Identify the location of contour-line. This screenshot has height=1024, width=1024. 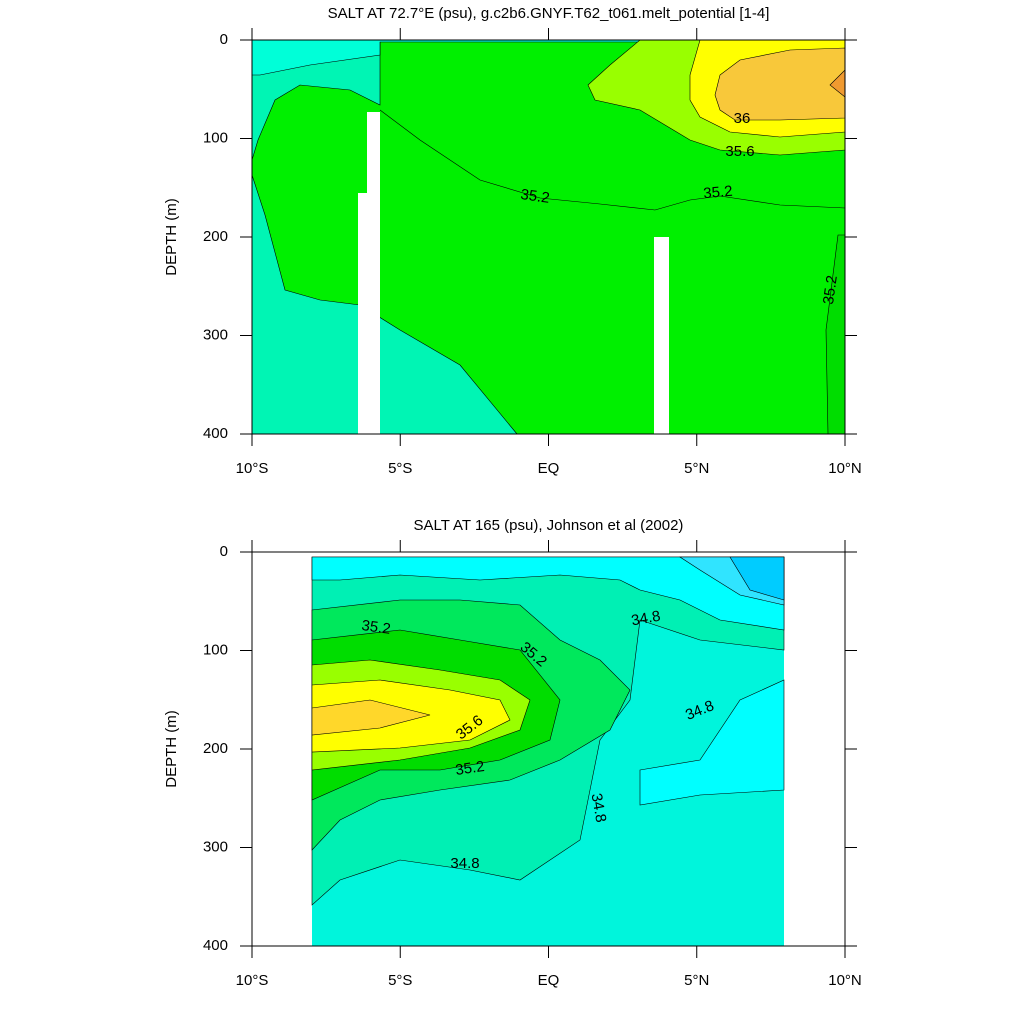
(612, 160).